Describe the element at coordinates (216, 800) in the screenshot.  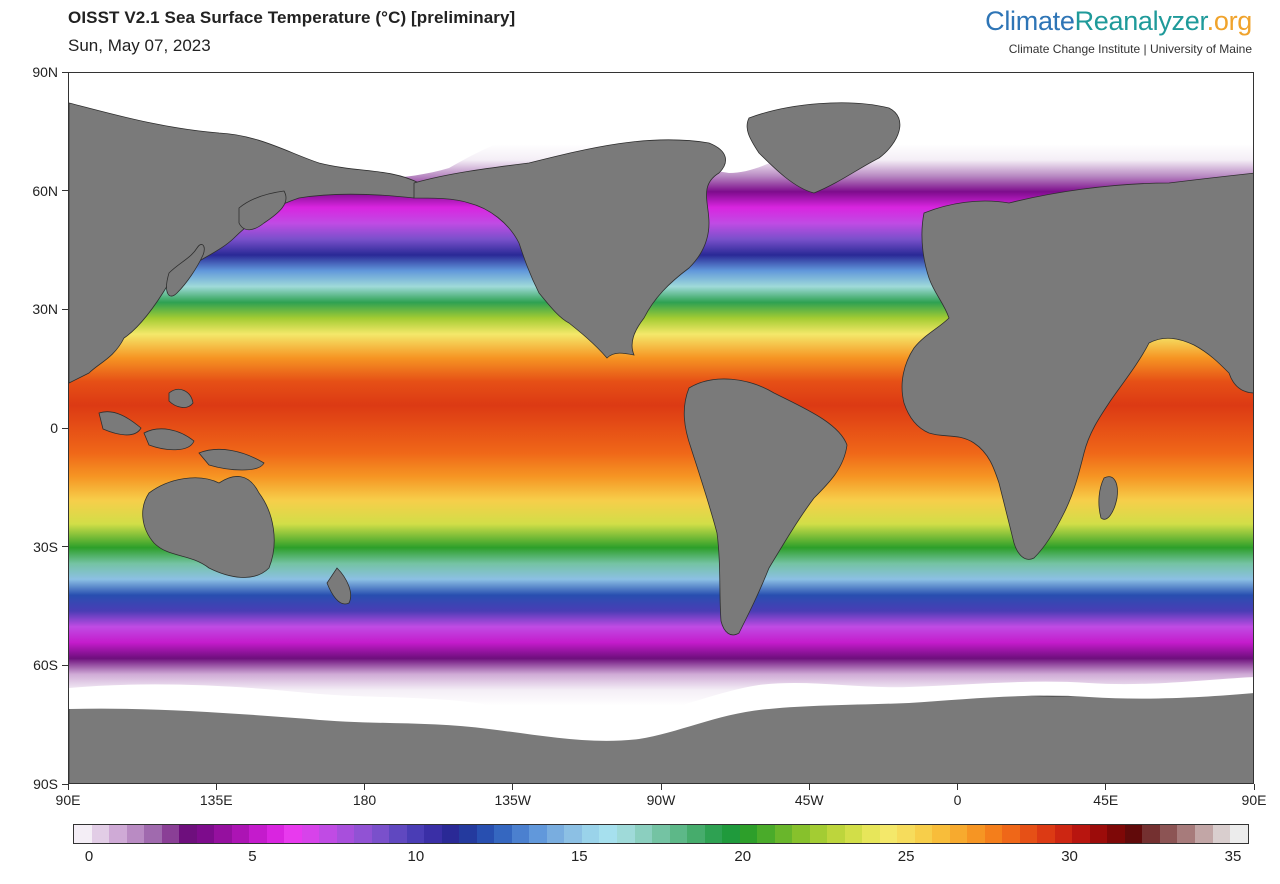
I see `lon-tick-label: 135E` at that location.